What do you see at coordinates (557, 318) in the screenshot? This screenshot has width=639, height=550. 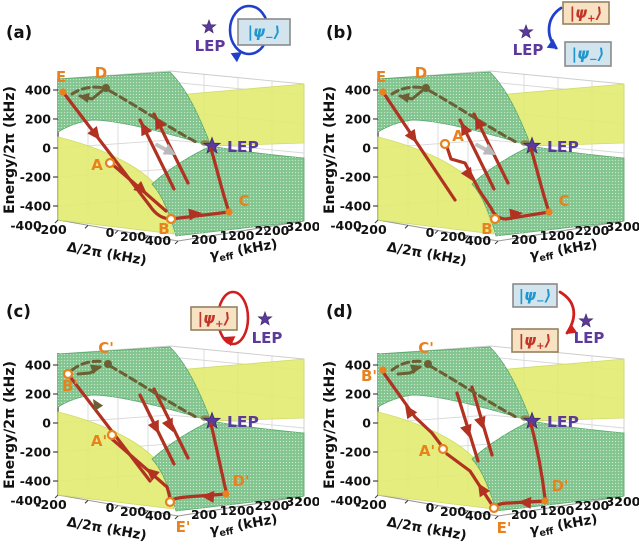 I see `state-transfer-inset: |ψ−⟩ |ψ+⟩ LEP` at bounding box center [557, 318].